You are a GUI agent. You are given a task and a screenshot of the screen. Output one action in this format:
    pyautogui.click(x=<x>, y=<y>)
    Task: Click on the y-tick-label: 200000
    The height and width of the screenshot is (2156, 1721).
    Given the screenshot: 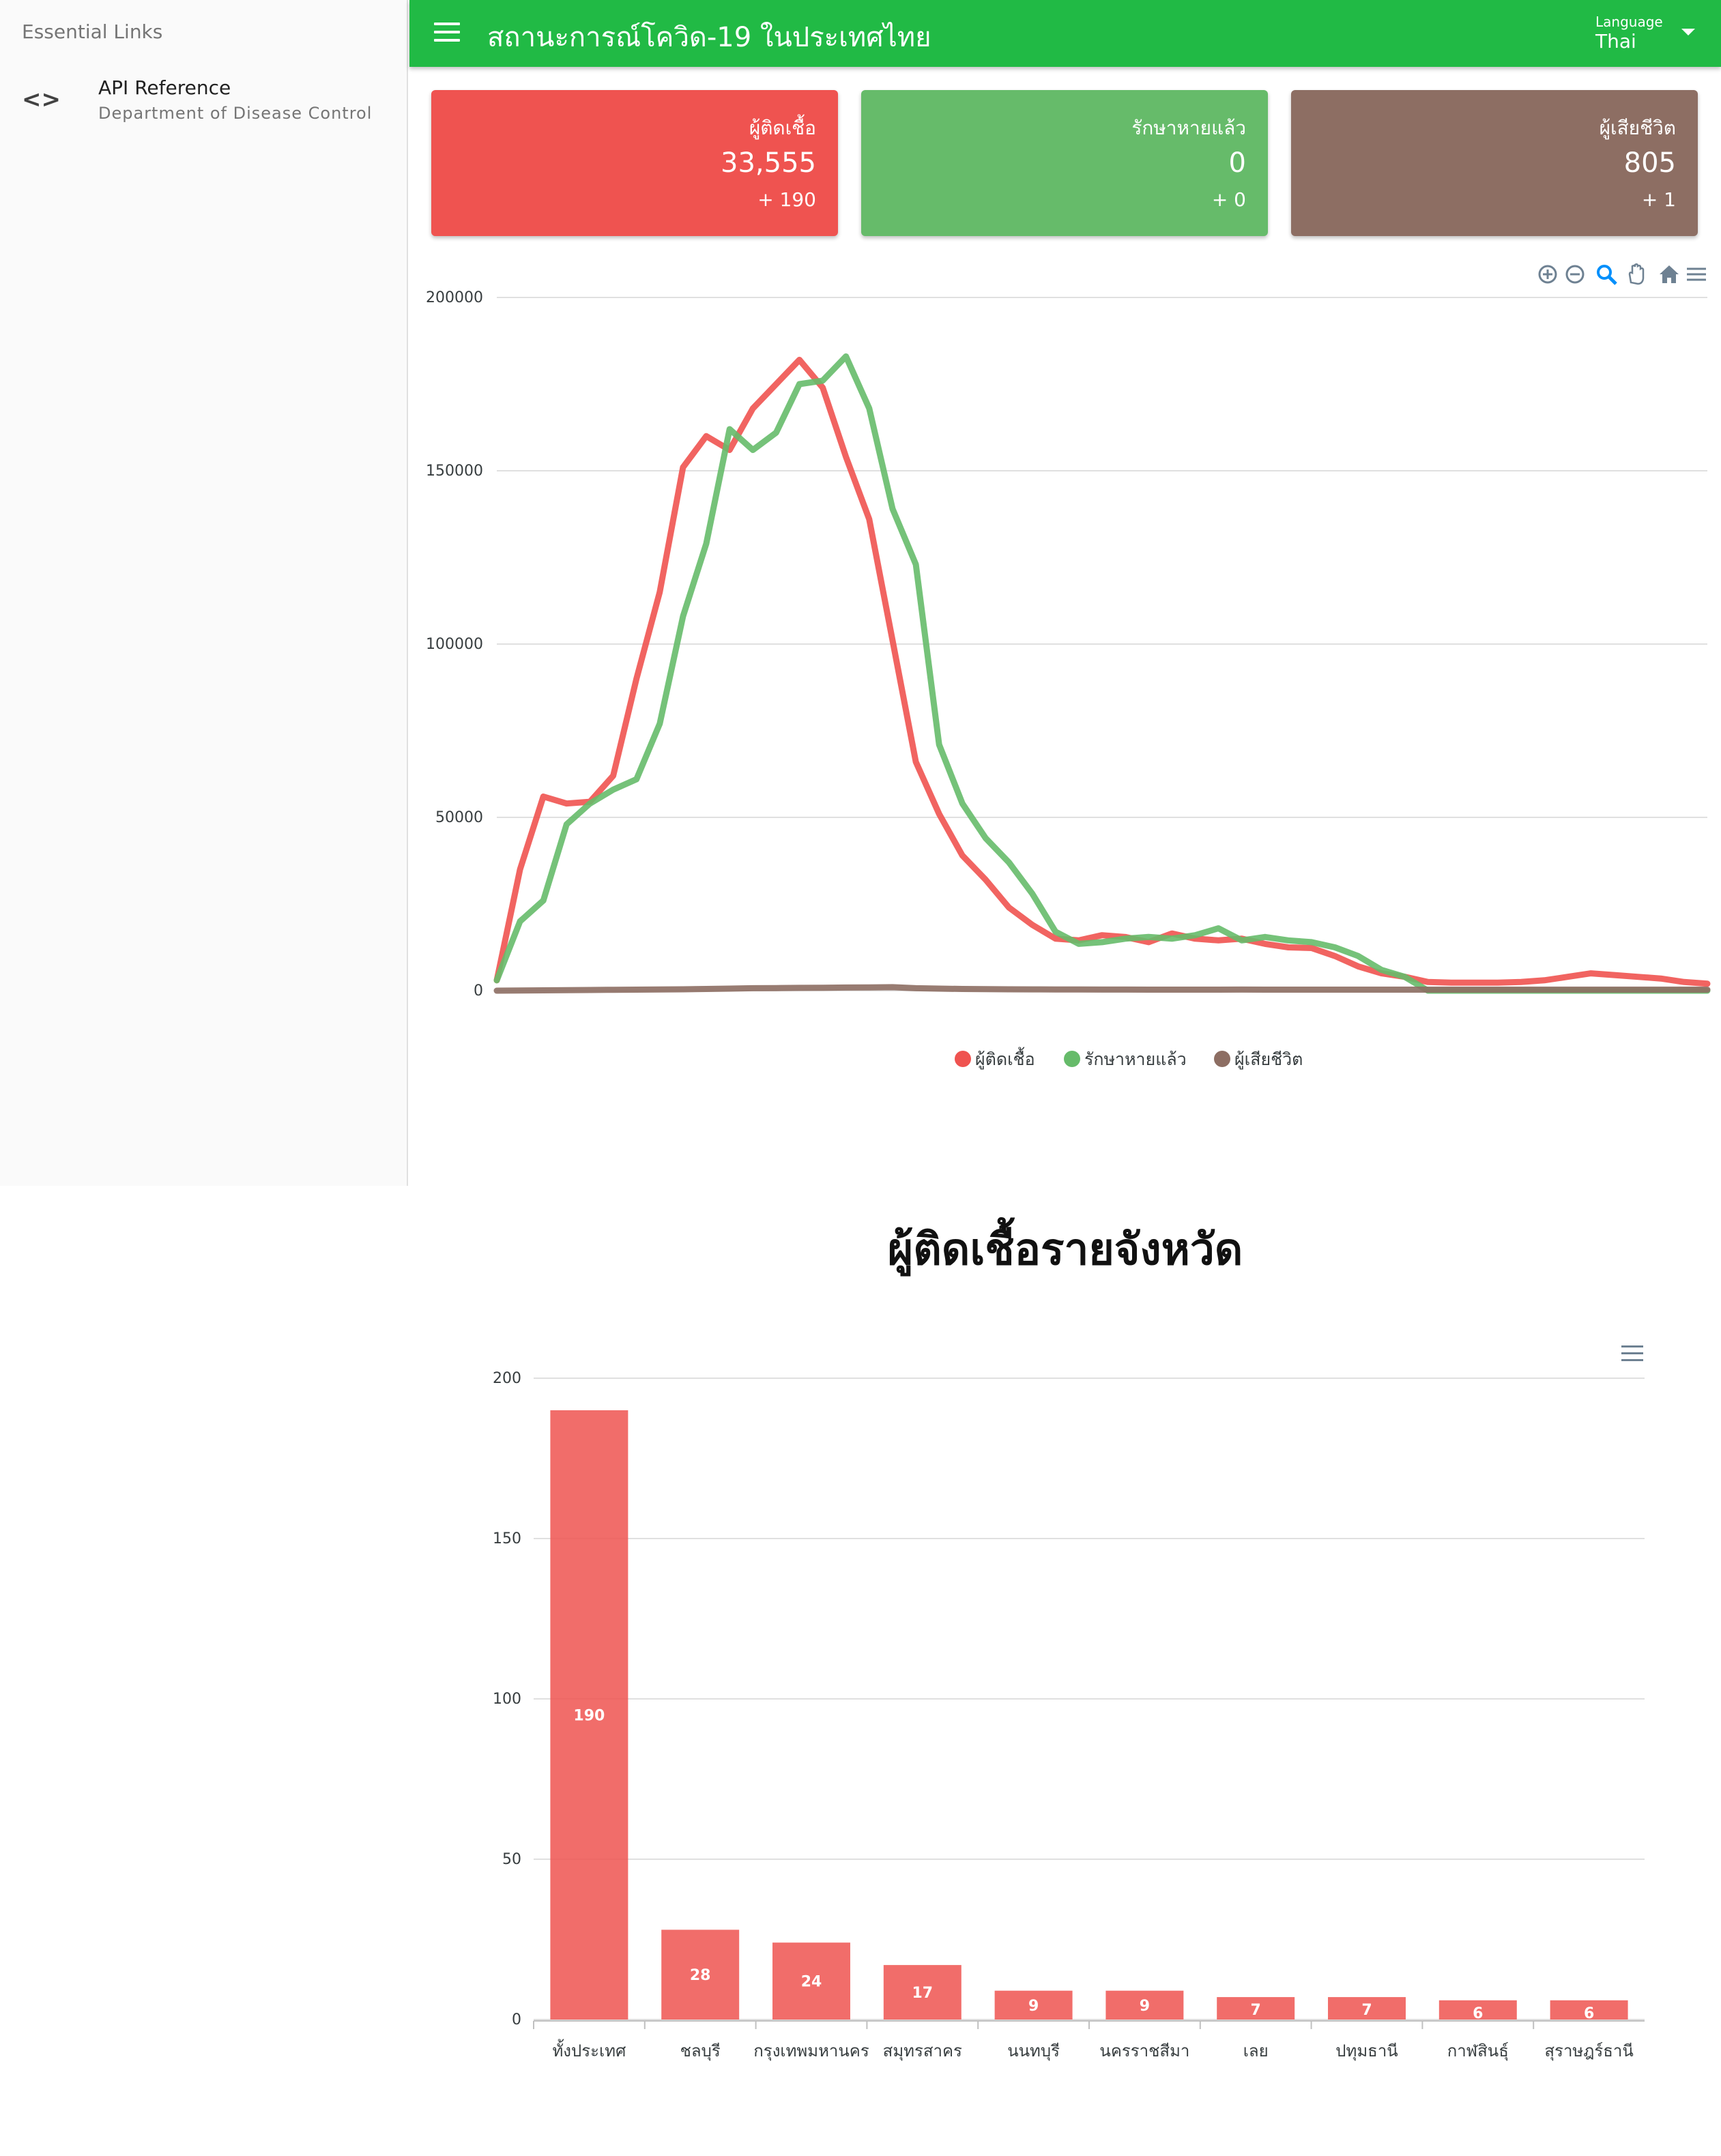 What is the action you would take?
    pyautogui.click(x=455, y=297)
    